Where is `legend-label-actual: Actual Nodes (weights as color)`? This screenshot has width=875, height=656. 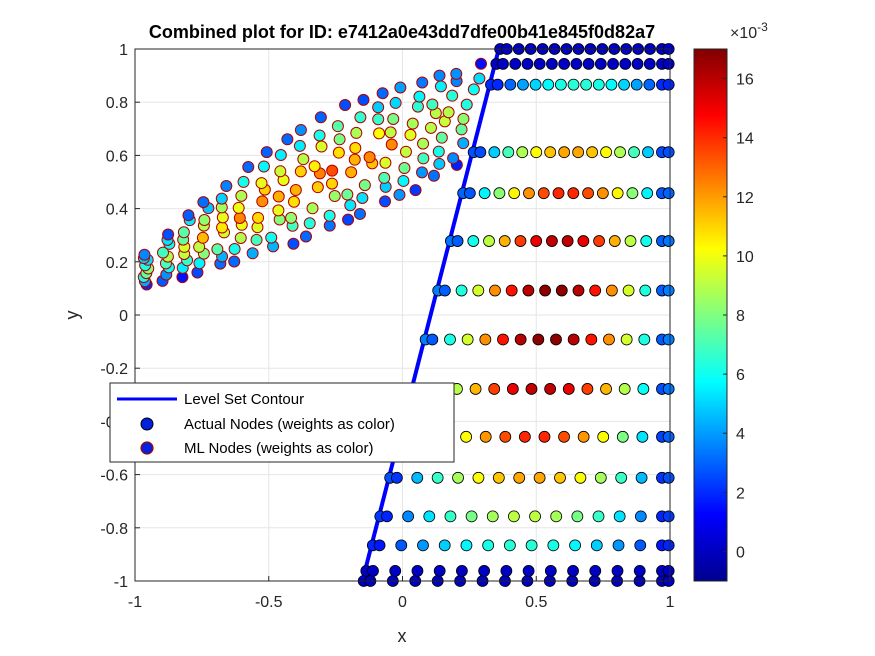 legend-label-actual: Actual Nodes (weights as color) is located at coordinates (289, 424).